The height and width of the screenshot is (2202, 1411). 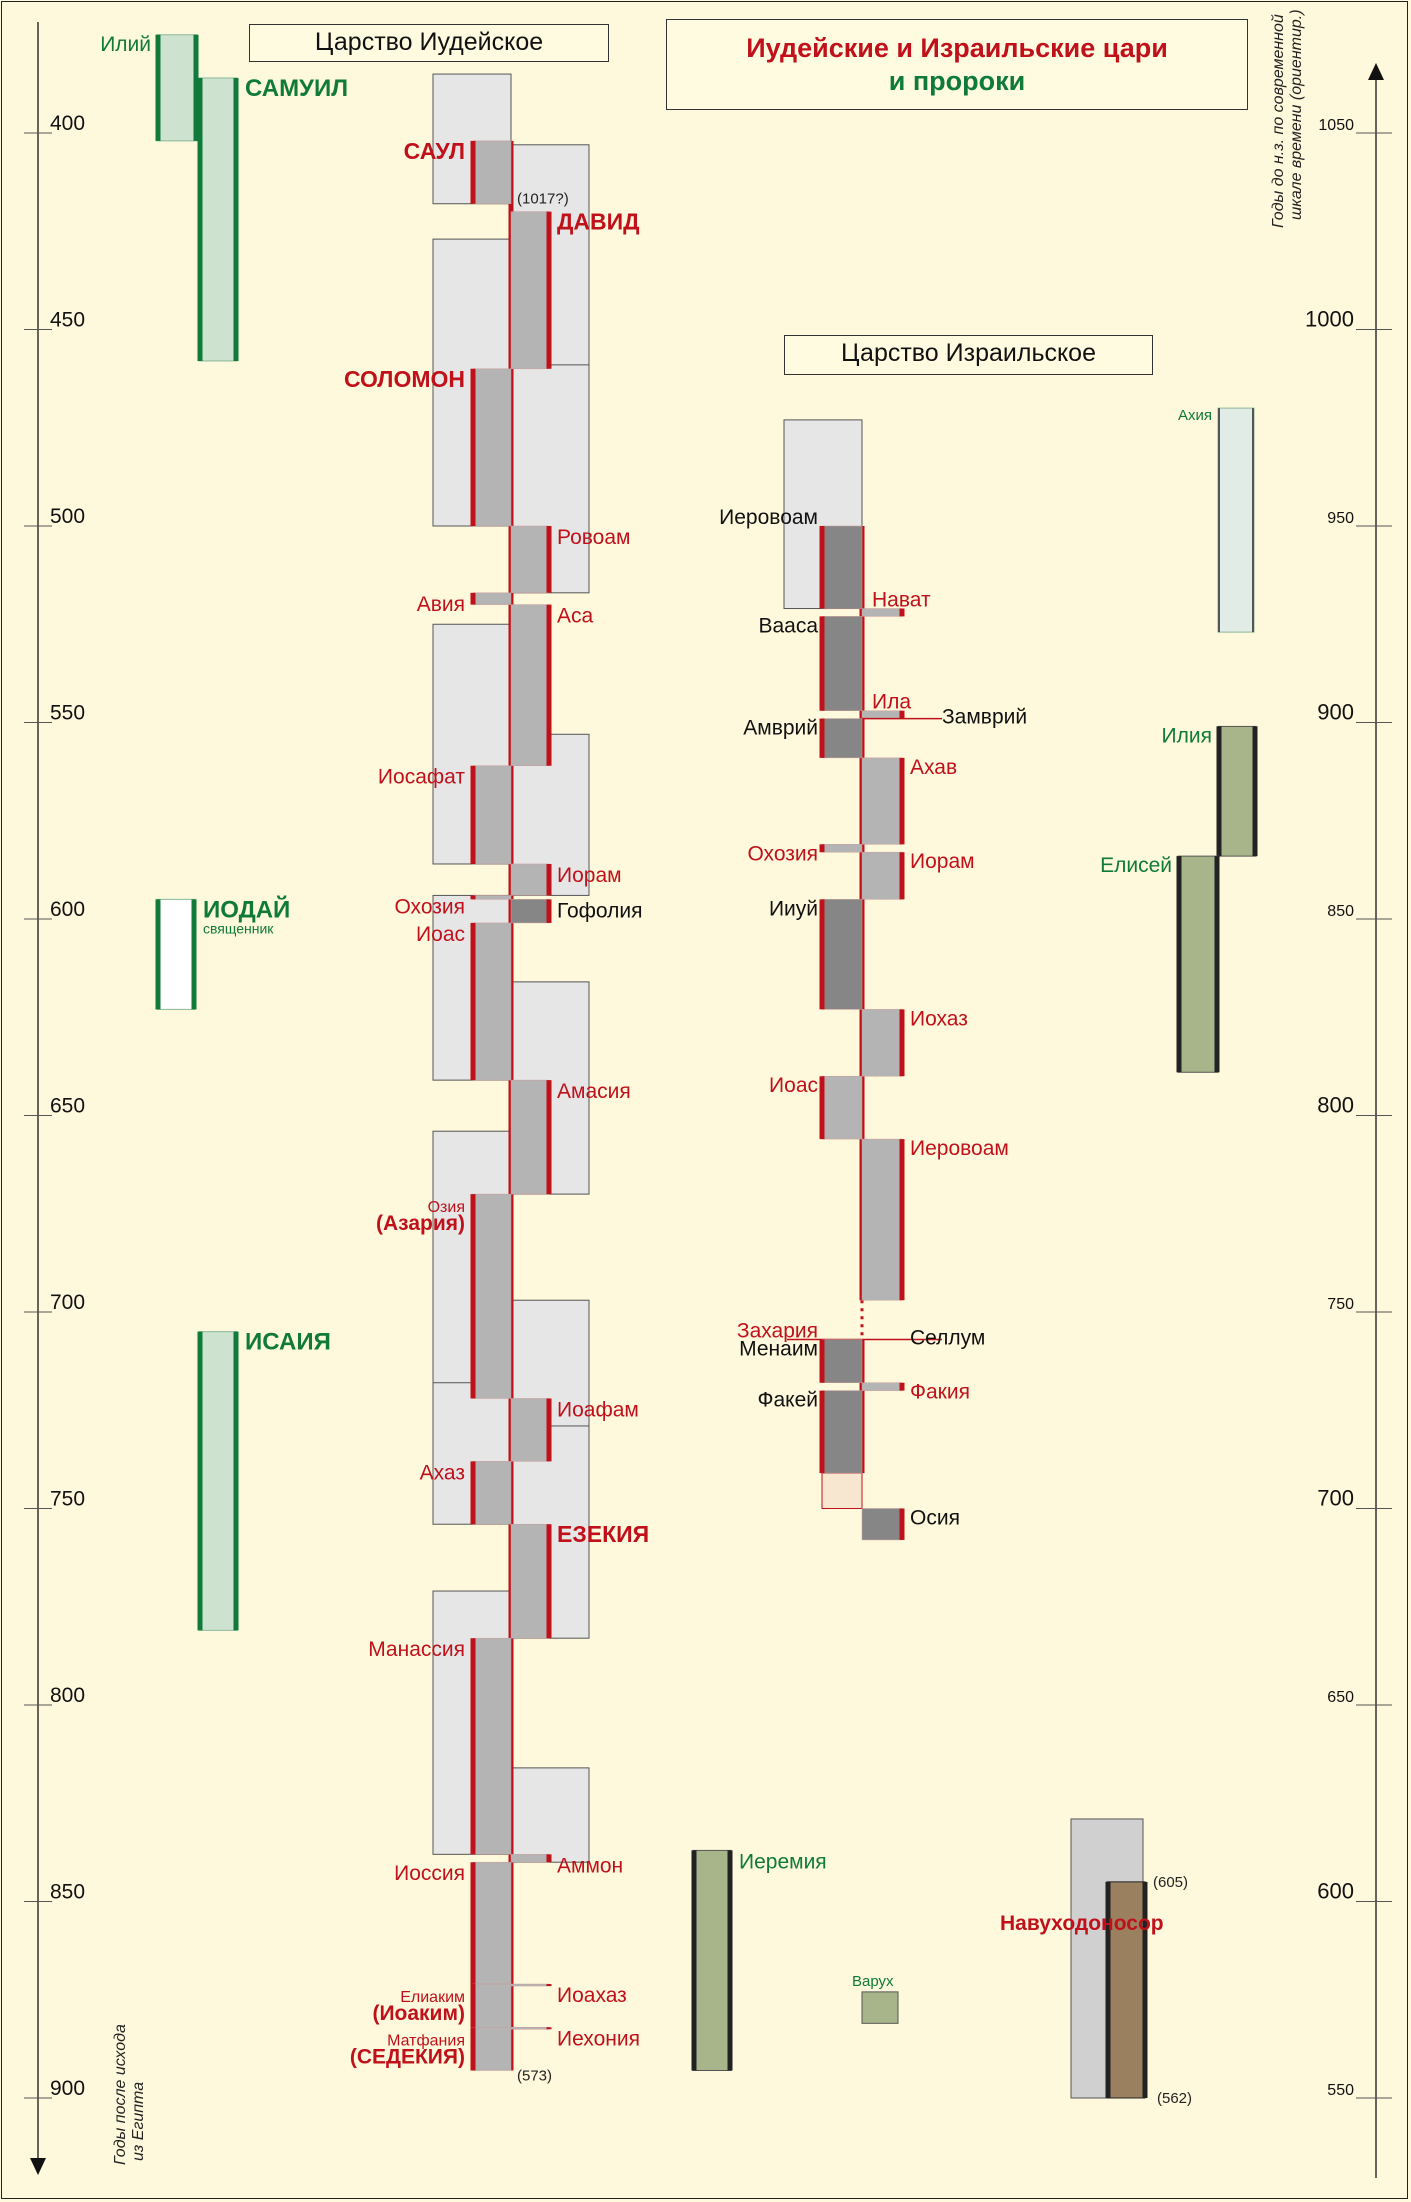 What do you see at coordinates (432, 1997) in the screenshot?
I see `king-label-елиаким-иоаким: Елиаким` at bounding box center [432, 1997].